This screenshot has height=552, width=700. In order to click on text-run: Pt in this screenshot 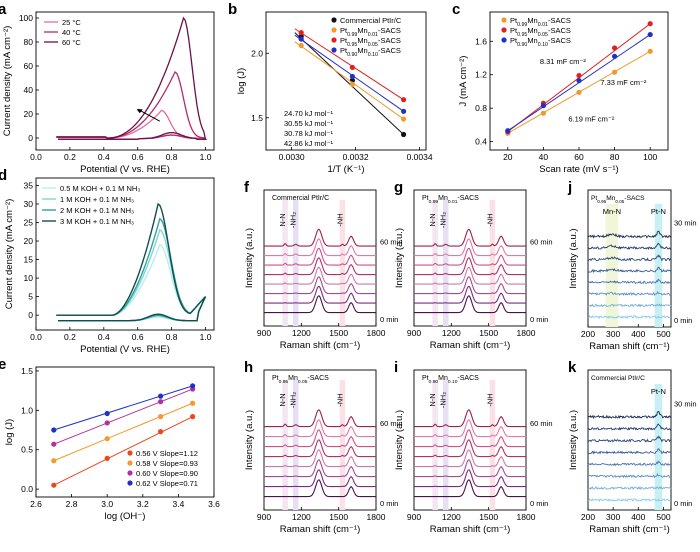, I will do `click(514, 40)`.